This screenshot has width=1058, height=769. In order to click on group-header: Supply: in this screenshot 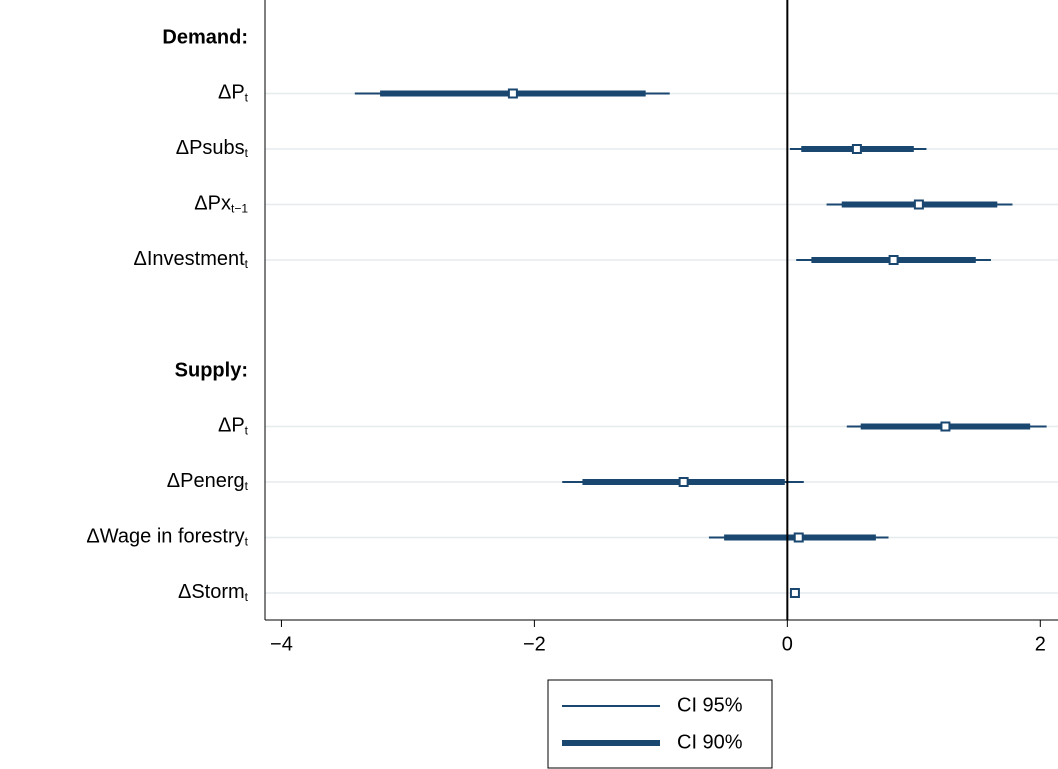, I will do `click(211, 370)`.